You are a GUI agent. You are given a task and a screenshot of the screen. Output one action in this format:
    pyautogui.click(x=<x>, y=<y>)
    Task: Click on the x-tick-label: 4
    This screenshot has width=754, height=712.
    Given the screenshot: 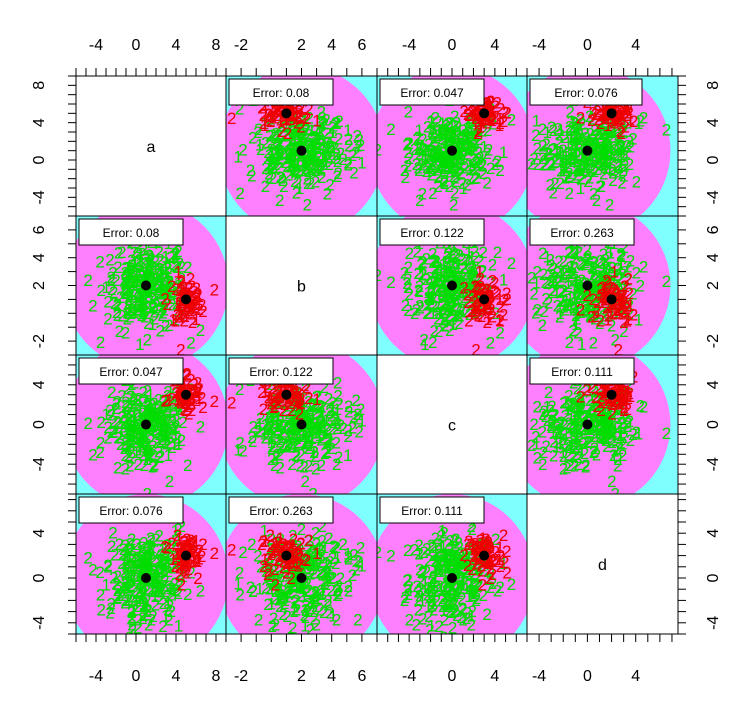 What is the action you would take?
    pyautogui.click(x=176, y=45)
    